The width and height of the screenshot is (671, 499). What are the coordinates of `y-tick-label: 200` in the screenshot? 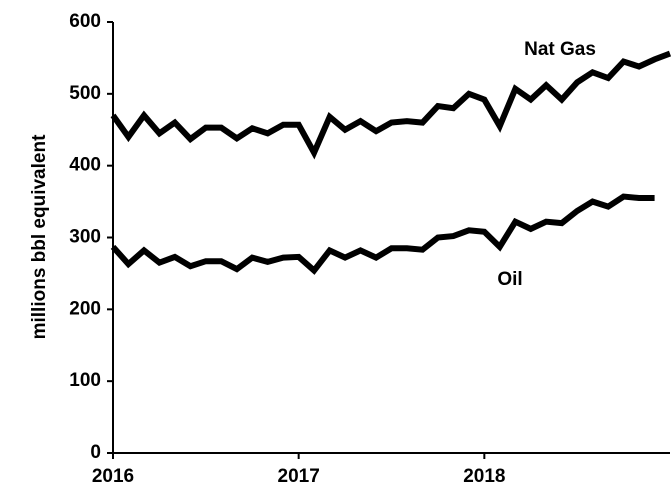 It's located at (85, 308).